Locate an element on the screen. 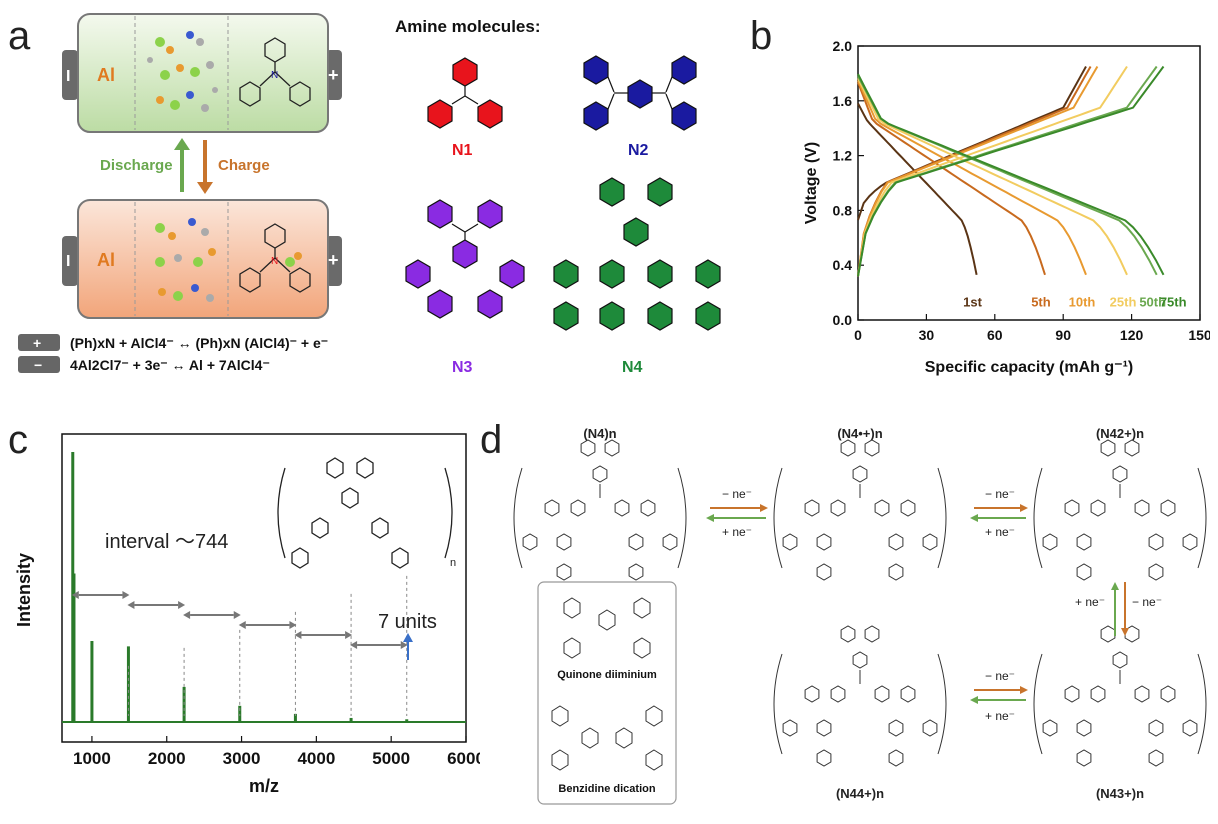  pos-terminal is located at coordinates (334, 75).